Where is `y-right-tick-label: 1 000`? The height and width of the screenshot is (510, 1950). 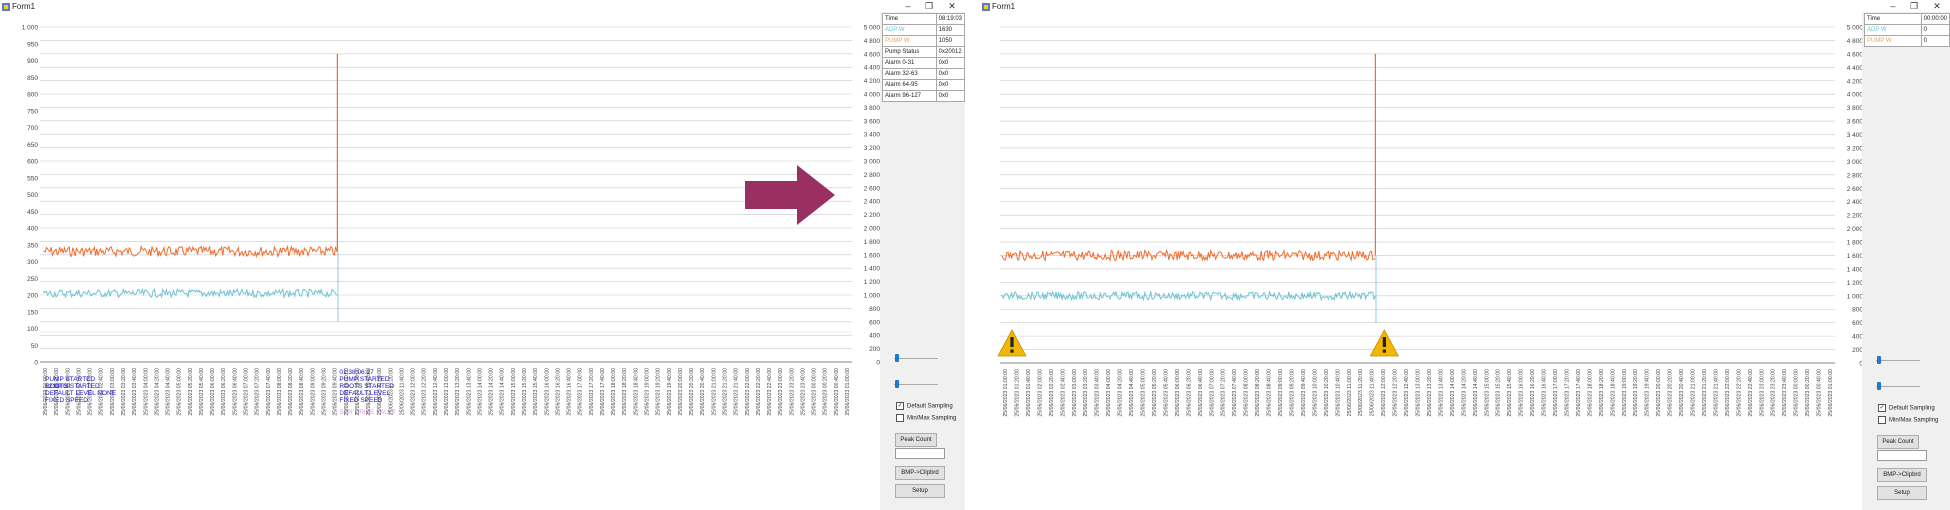 y-right-tick-label: 1 000 is located at coordinates (872, 296).